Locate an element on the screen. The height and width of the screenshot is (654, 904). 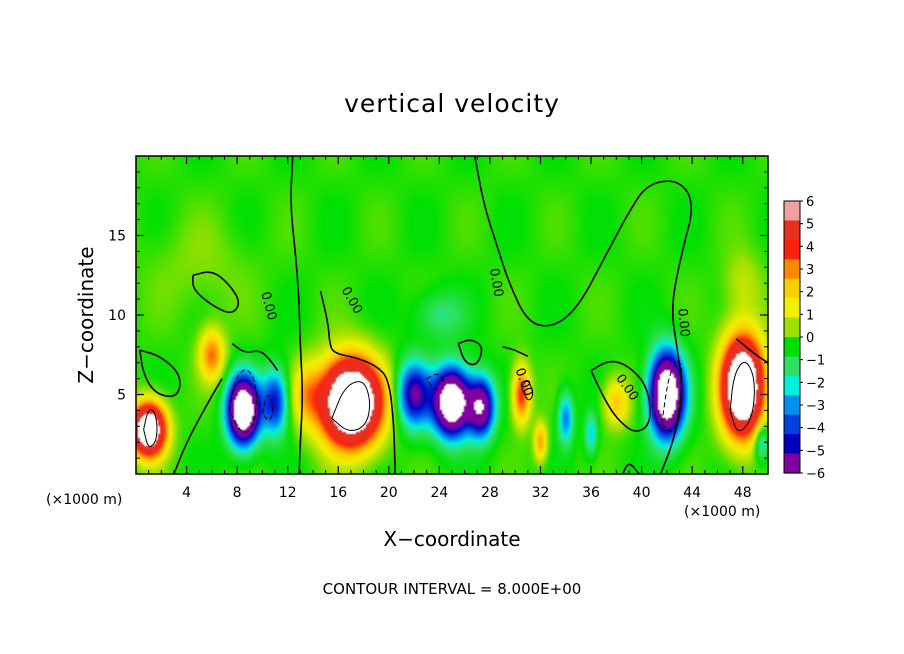
x-unit-label: (×1000 m) is located at coordinates (84, 500).